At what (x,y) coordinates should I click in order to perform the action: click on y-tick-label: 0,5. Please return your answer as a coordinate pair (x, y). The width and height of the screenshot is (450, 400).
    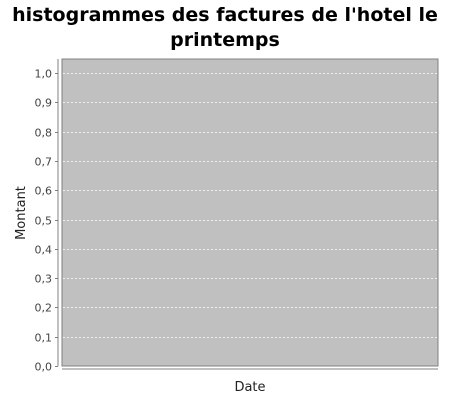
    Looking at the image, I should click on (44, 221).